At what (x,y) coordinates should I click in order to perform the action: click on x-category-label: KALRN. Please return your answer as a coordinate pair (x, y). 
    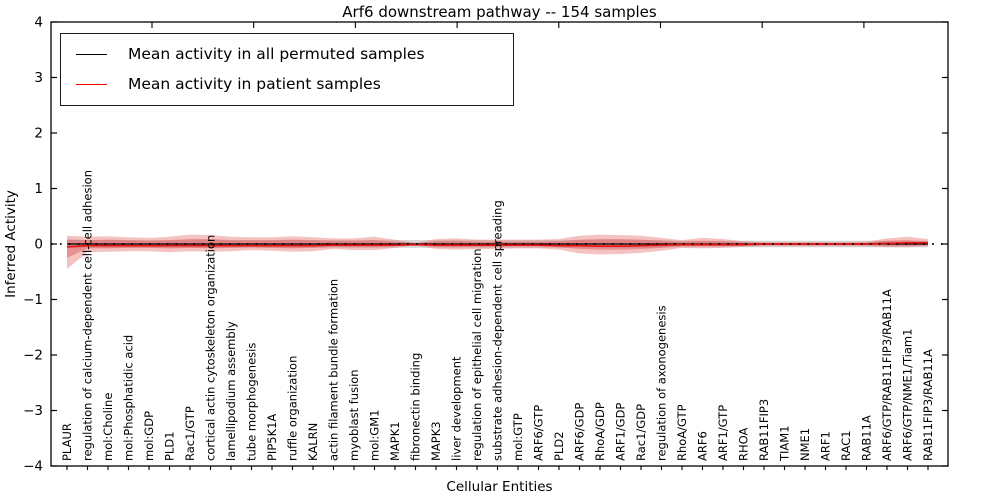
    Looking at the image, I should click on (313, 442).